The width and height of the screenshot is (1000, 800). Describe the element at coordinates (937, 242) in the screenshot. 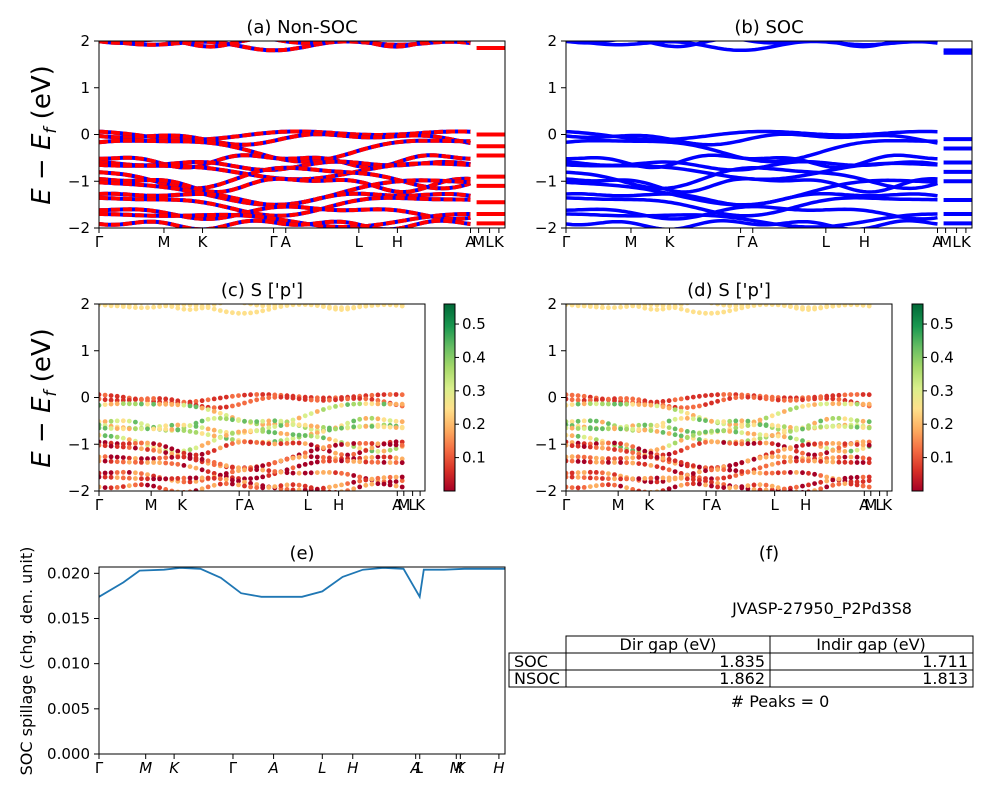

I see `x-tick-label: A` at that location.